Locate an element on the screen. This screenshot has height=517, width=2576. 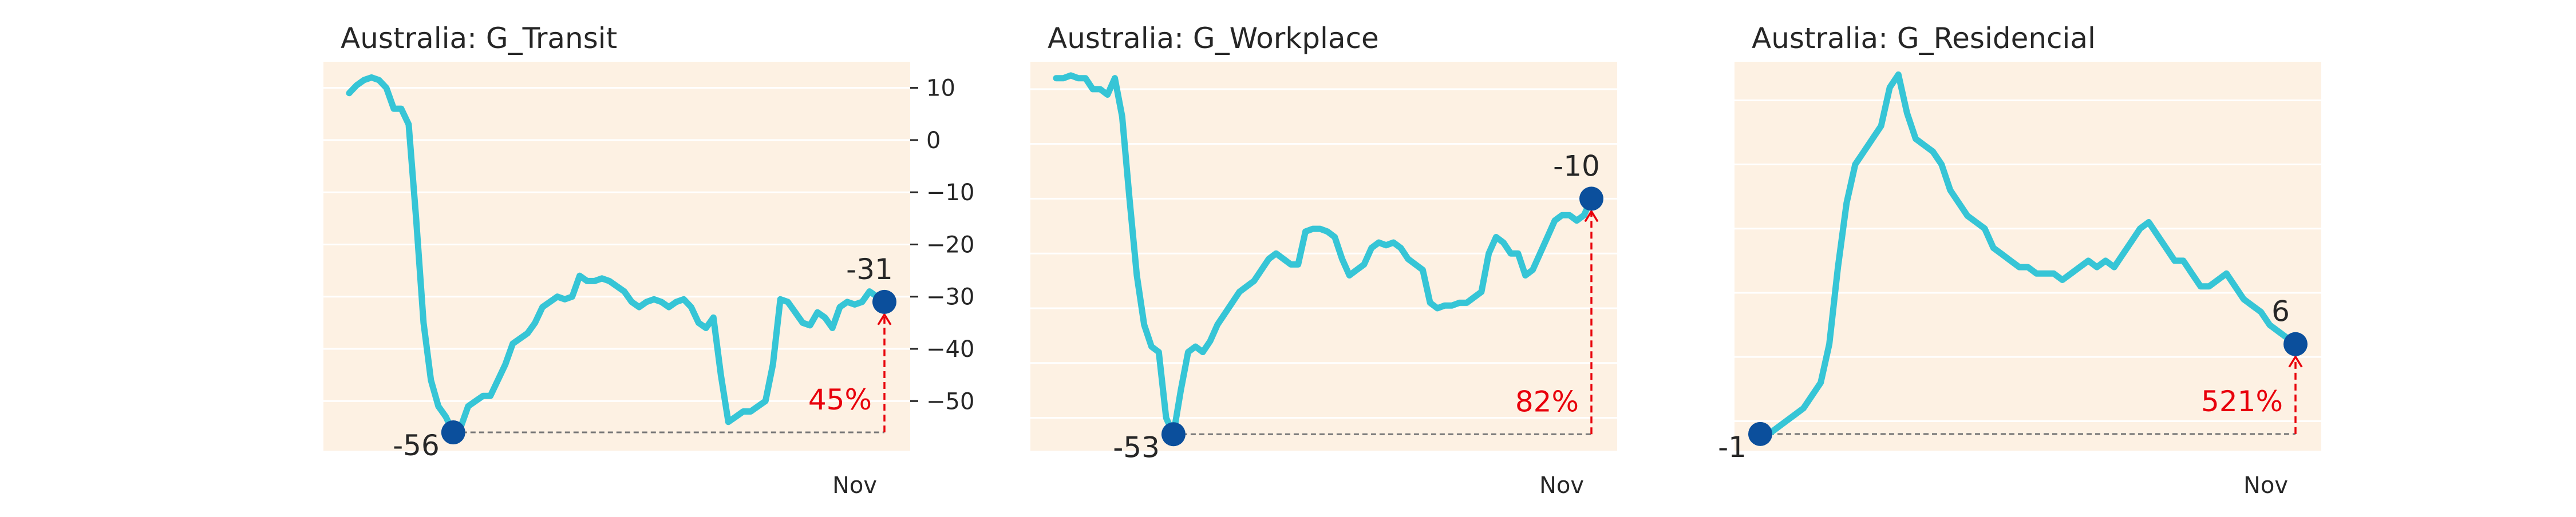
y-tick-label: −40 is located at coordinates (950, 349).